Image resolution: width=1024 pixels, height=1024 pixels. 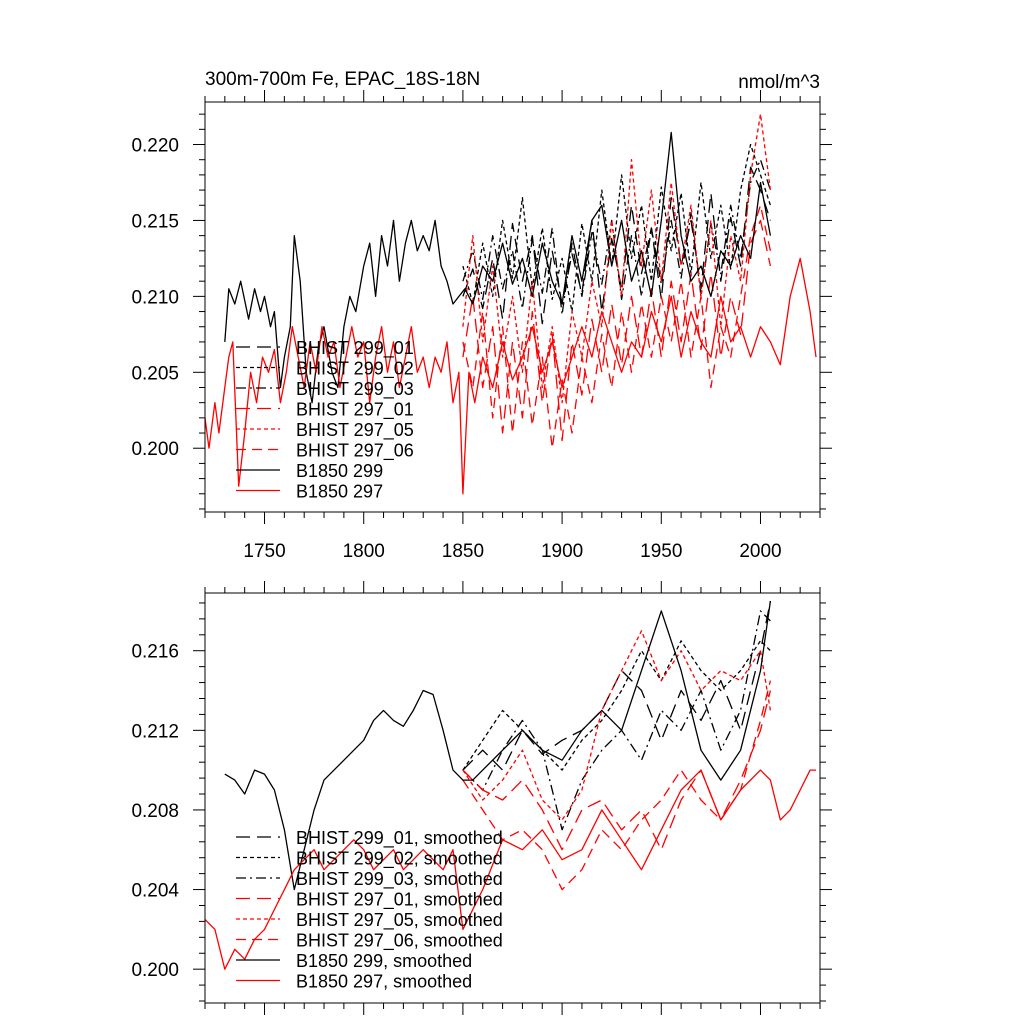 I want to click on legend-label-b1850-297: B1850 297, so click(x=339, y=492).